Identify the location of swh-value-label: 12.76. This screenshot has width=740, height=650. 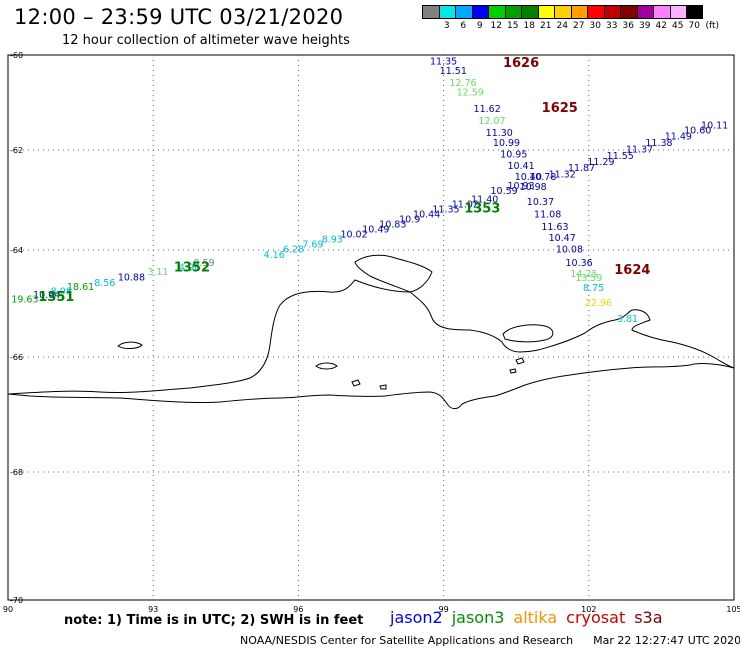
(462, 83).